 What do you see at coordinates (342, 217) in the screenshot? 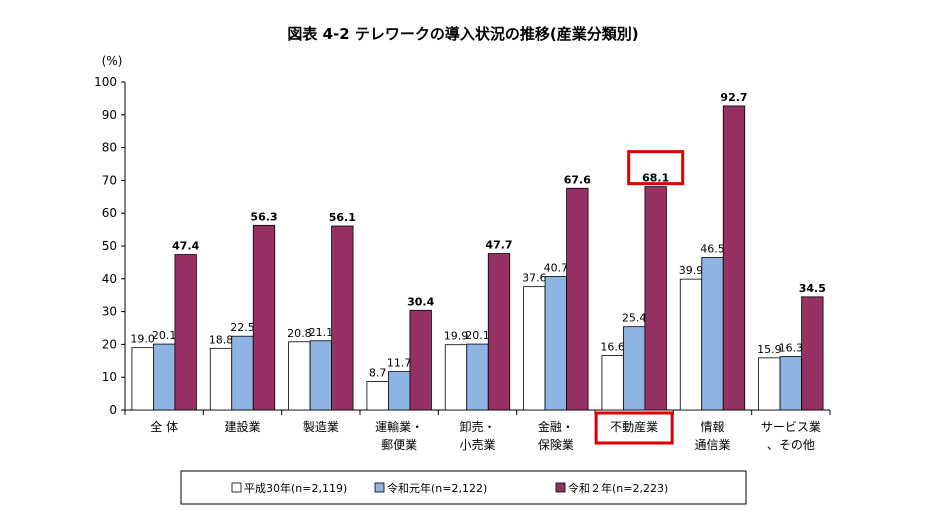
I see `data-label: 56.1` at bounding box center [342, 217].